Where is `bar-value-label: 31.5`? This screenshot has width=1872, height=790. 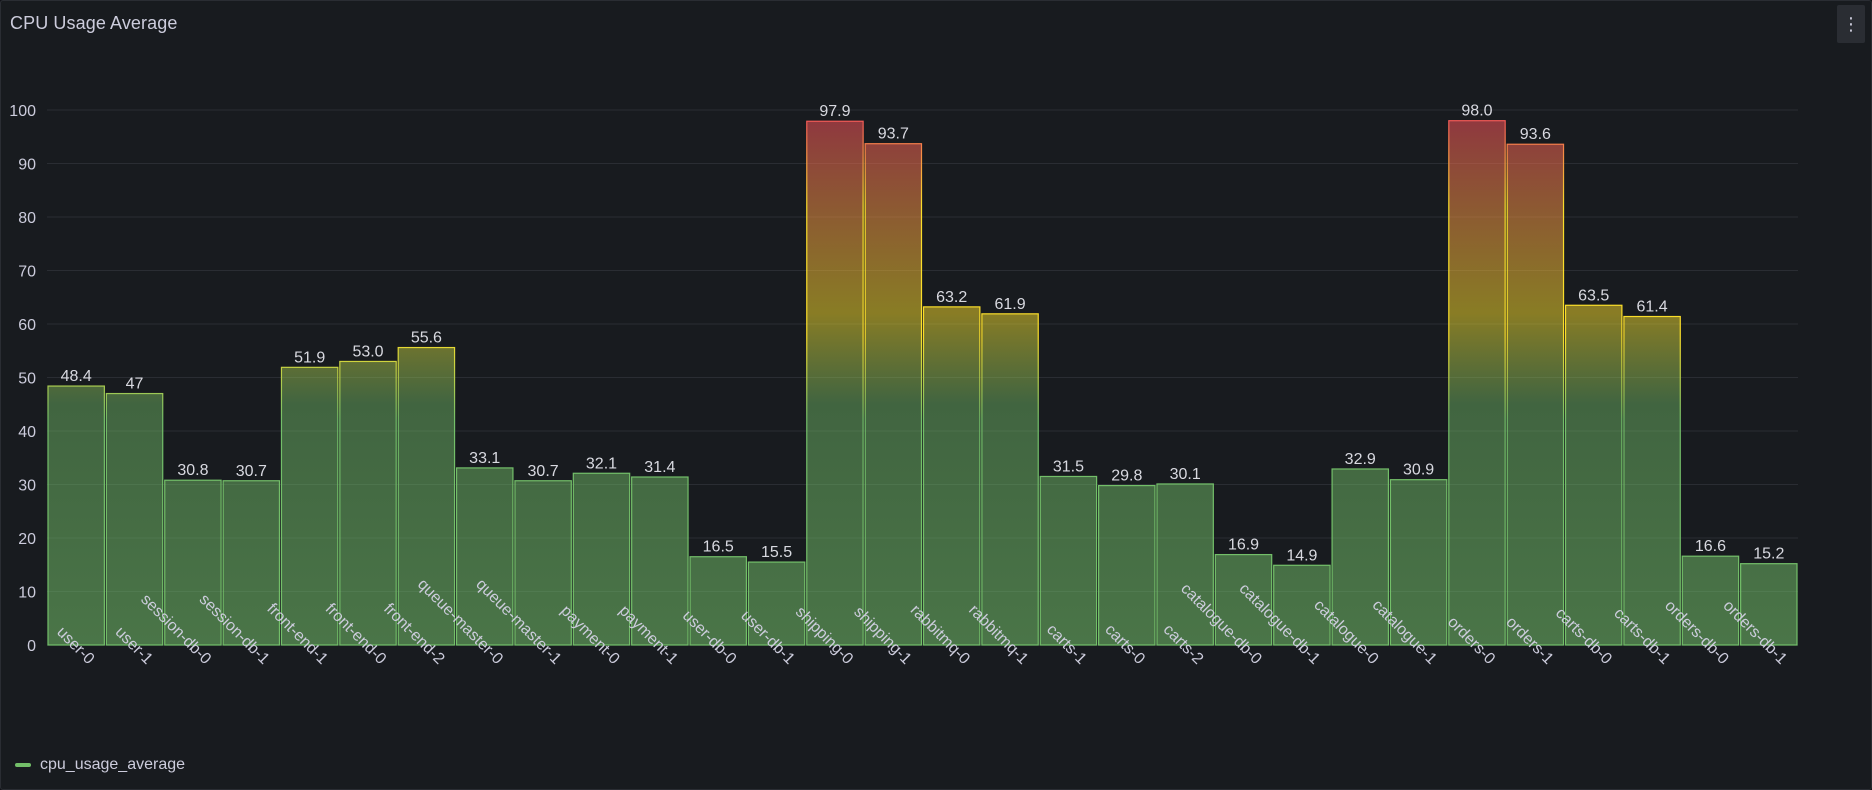 bar-value-label: 31.5 is located at coordinates (1068, 466).